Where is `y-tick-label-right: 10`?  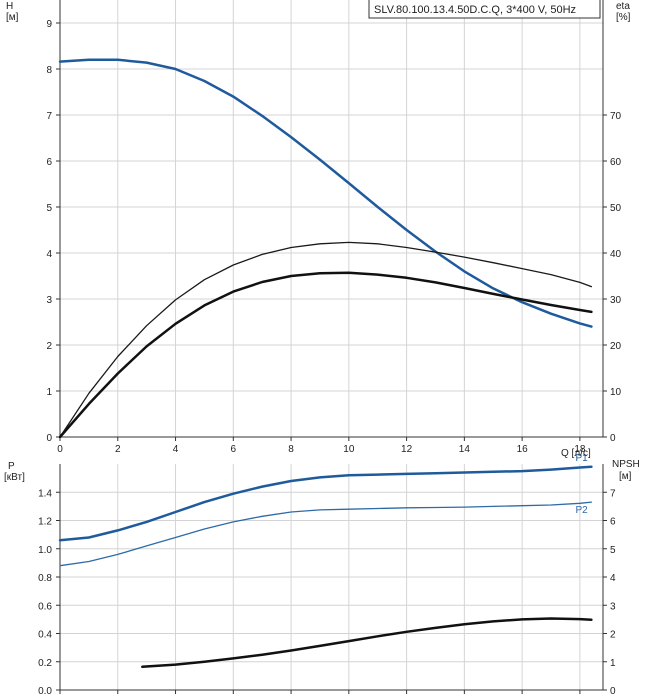 y-tick-label-right: 10 is located at coordinates (616, 392).